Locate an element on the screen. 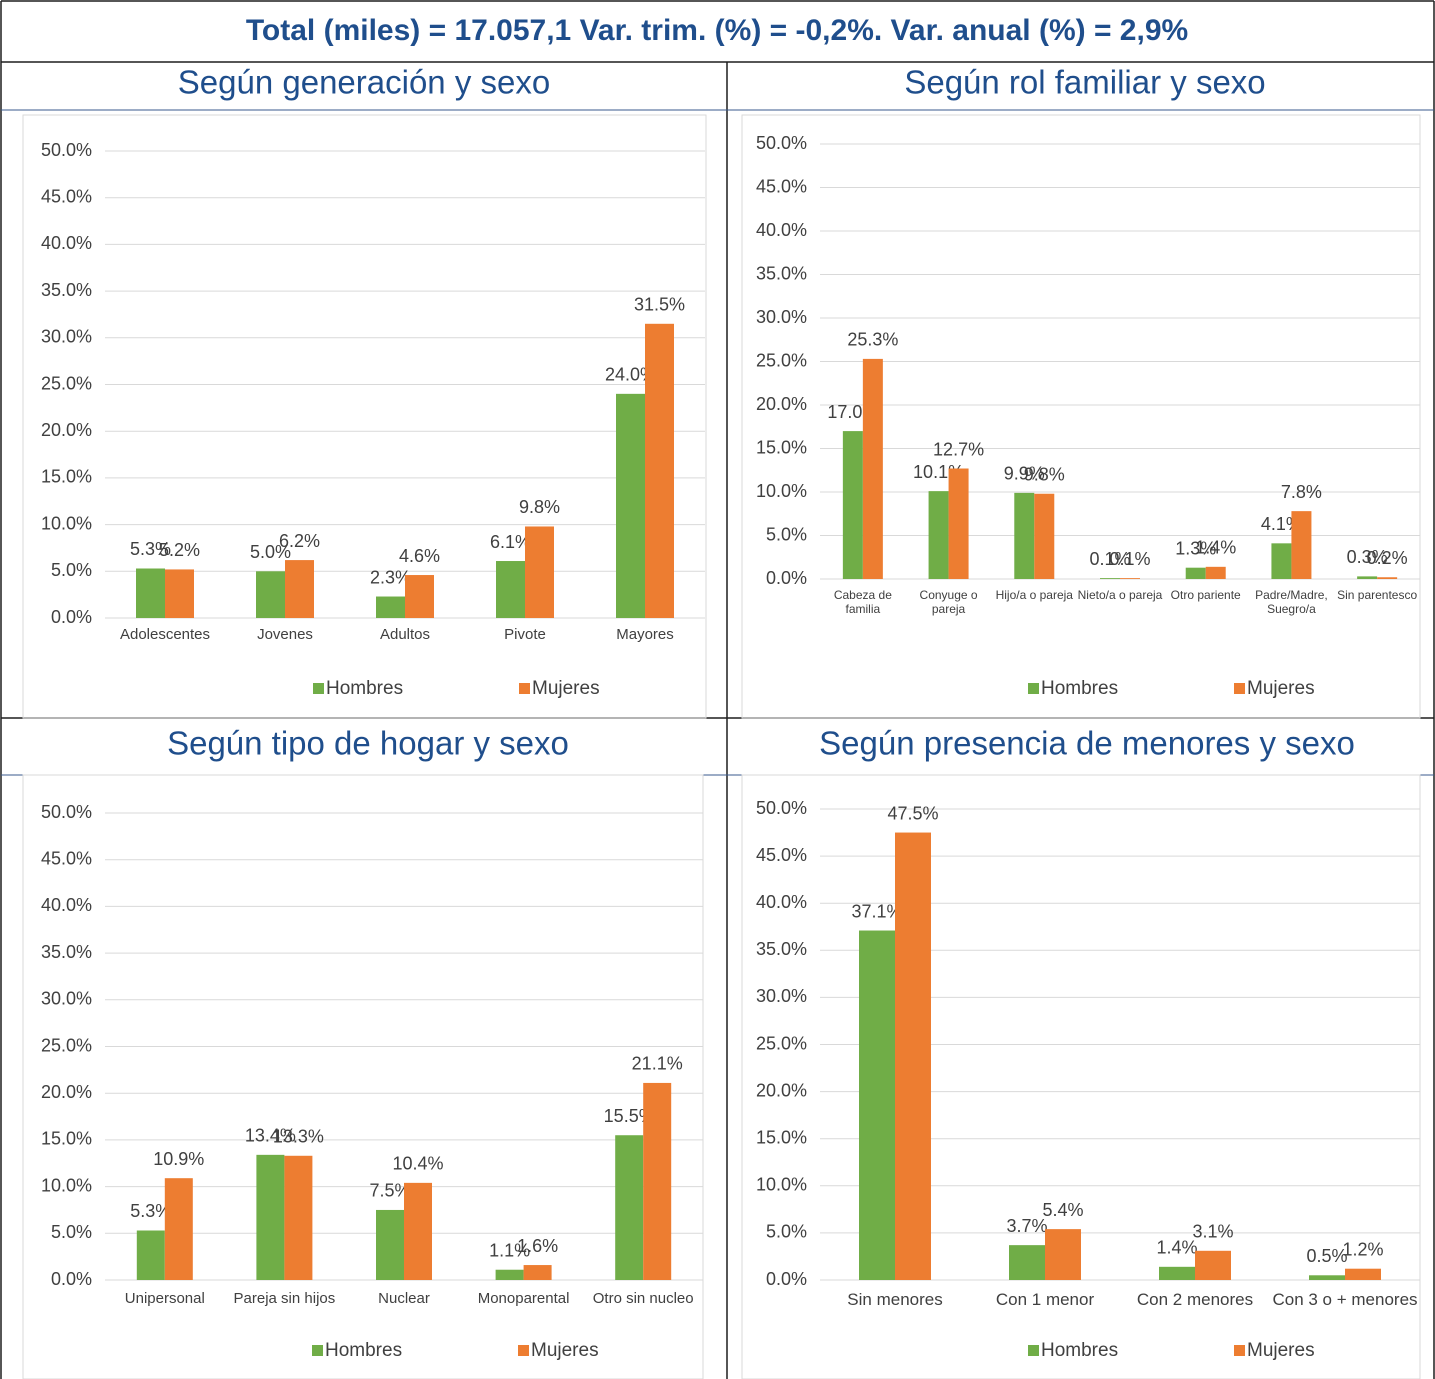  x-tick-label-box: Adolescentes is located at coordinates (165, 634).